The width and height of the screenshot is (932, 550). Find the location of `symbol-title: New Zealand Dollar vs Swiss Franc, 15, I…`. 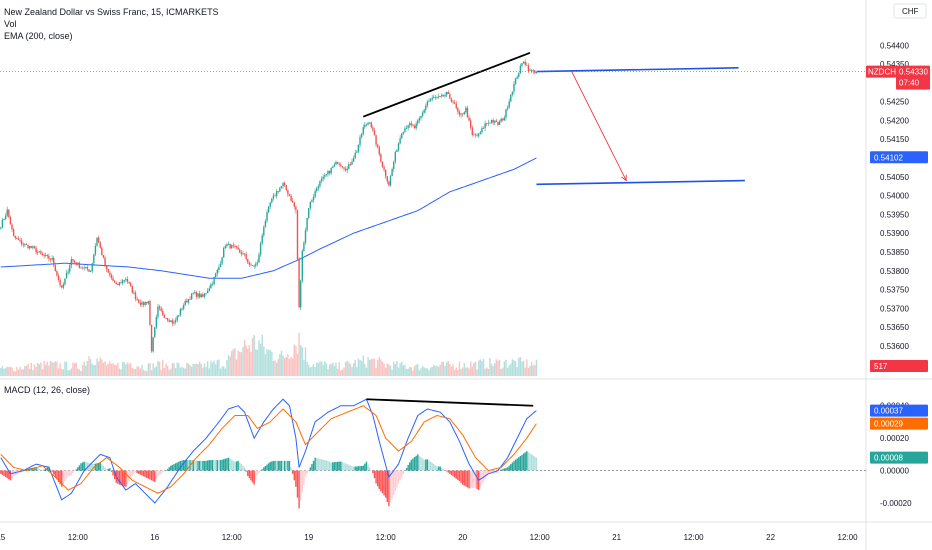

symbol-title: New Zealand Dollar vs Swiss Franc, 15, I… is located at coordinates (111, 12).